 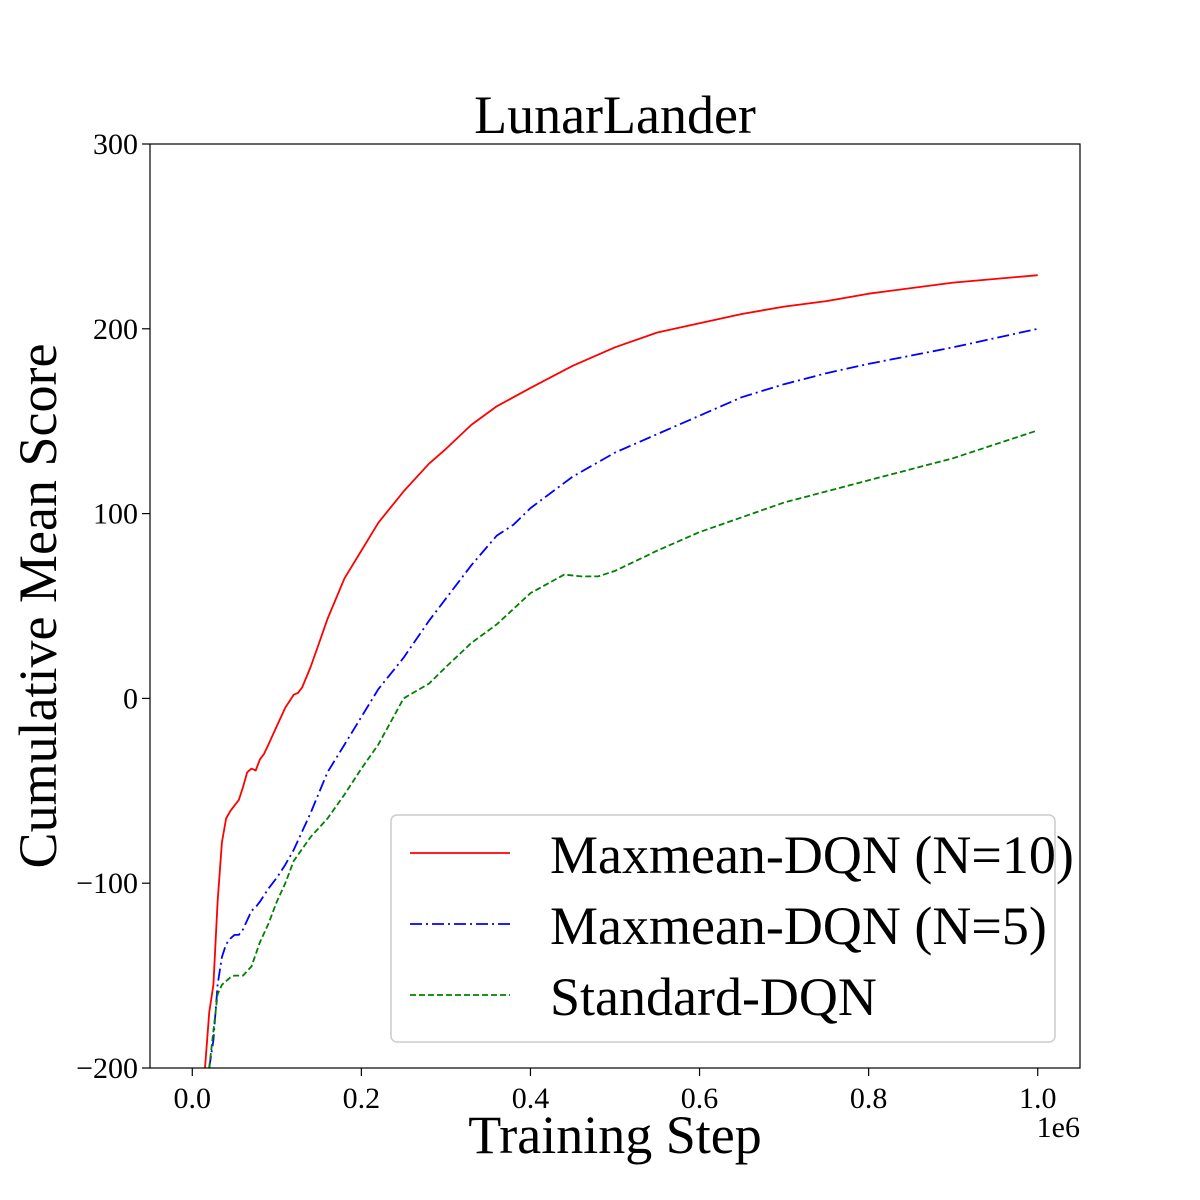 I want to click on x-tick-label: 0.2, so click(x=362, y=1098).